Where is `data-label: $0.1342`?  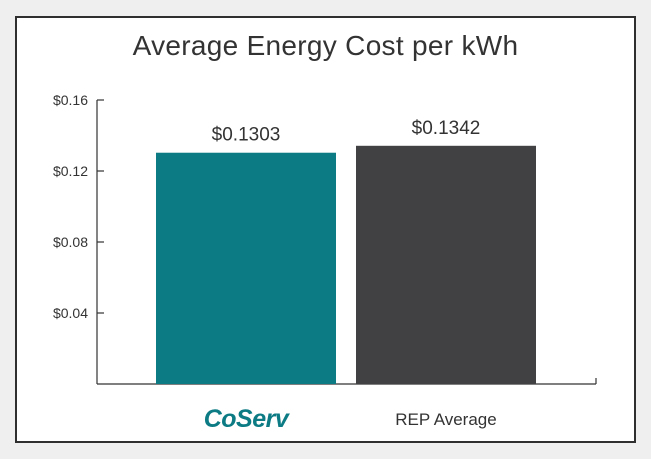 data-label: $0.1342 is located at coordinates (446, 128).